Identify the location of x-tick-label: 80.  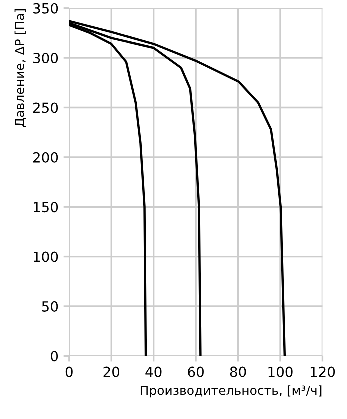
(238, 372).